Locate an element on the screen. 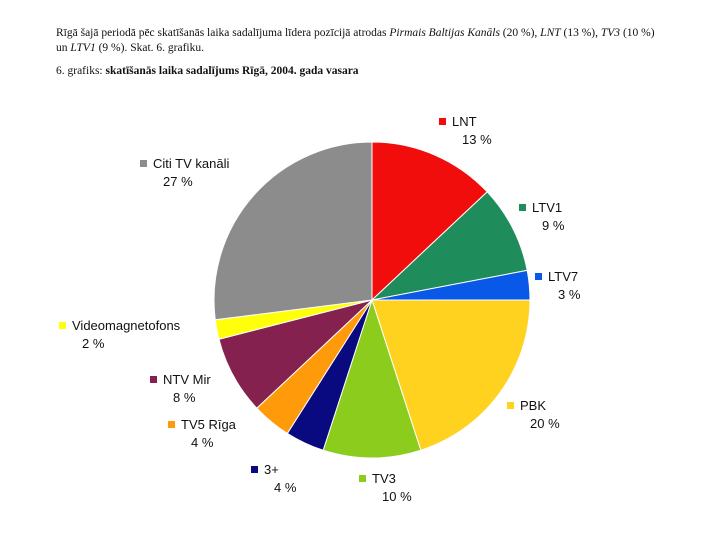  legend-marker-lnt is located at coordinates (442, 121).